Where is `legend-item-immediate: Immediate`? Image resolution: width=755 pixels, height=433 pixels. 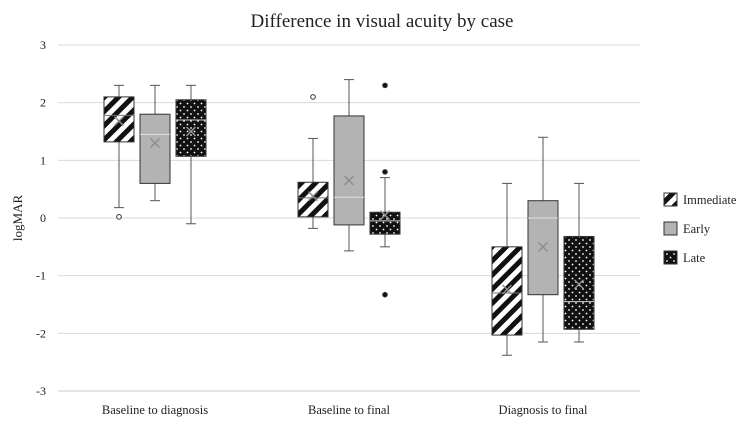
legend-item-immediate: Immediate is located at coordinates (700, 199).